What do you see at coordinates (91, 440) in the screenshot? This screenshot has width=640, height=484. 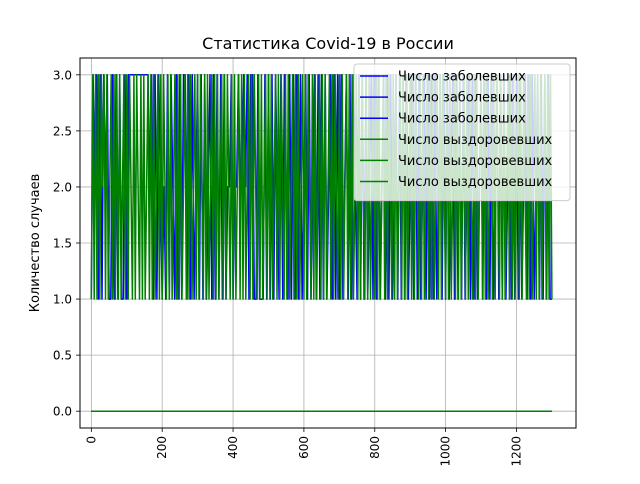 I see `x-tick-label: 0` at bounding box center [91, 440].